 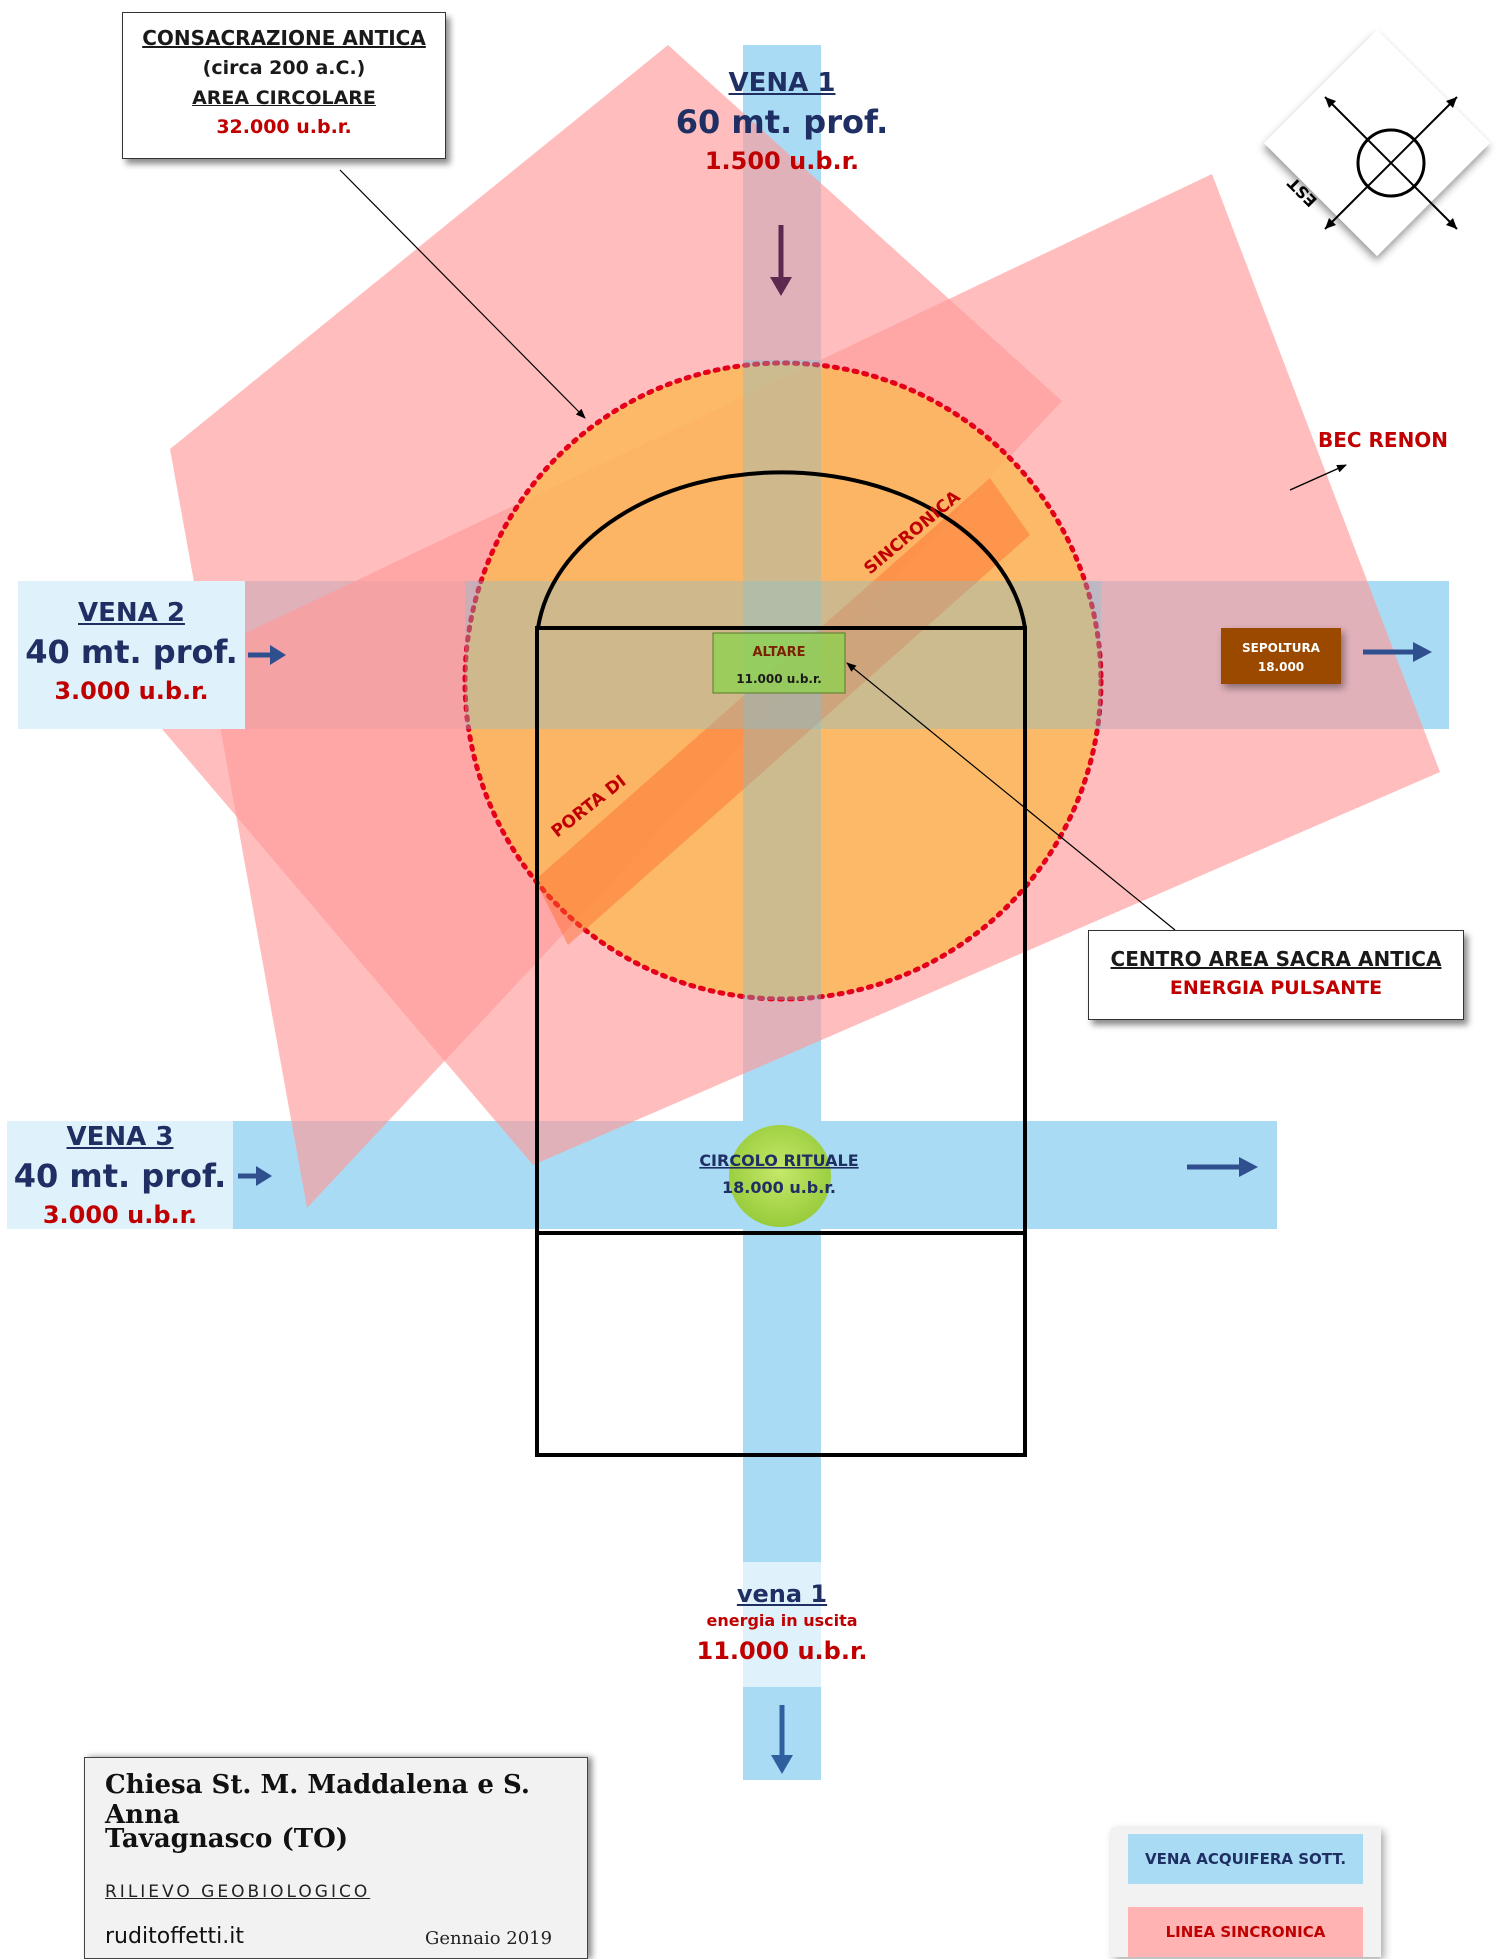 I want to click on center-title: CENTRO AREA SACRA ANTICA, so click(x=1276, y=959).